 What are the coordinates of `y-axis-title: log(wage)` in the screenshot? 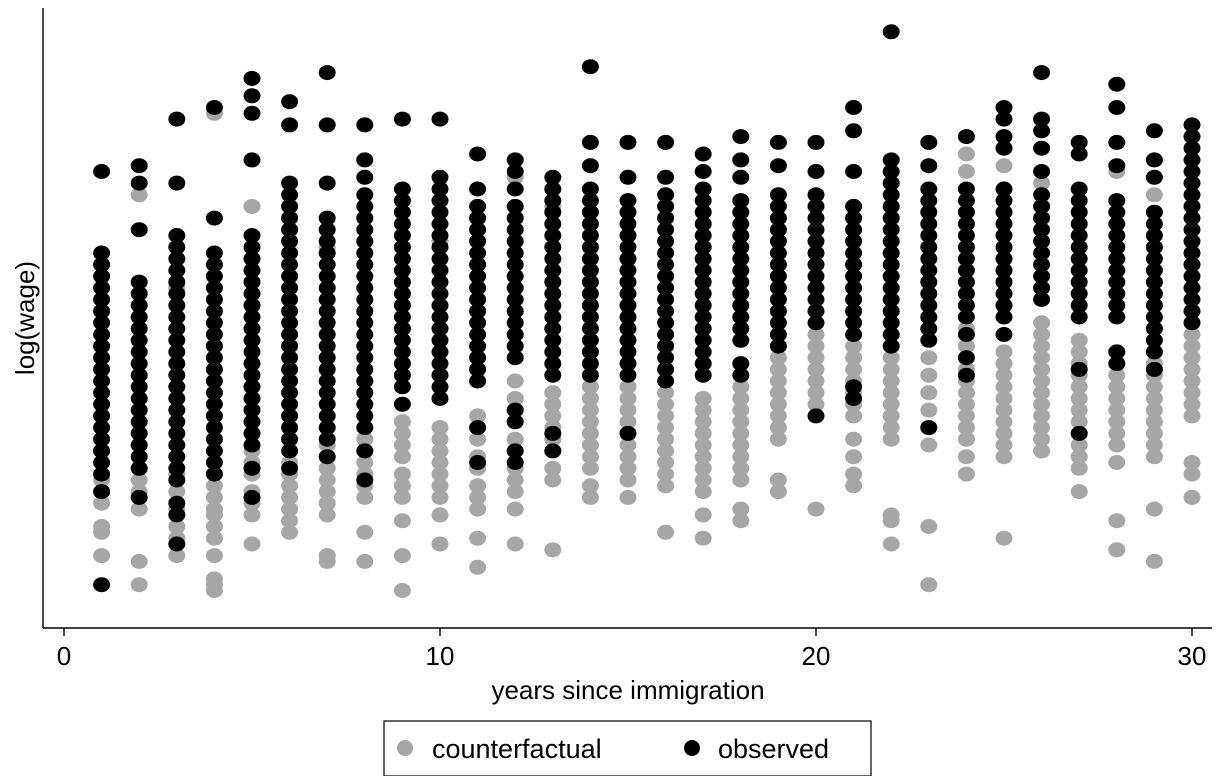 It's located at (25, 318).